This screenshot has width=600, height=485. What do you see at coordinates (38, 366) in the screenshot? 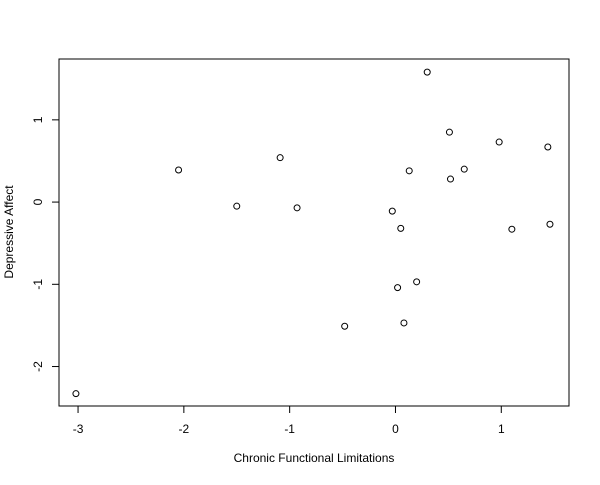
I see `y-tick-label: -2` at bounding box center [38, 366].